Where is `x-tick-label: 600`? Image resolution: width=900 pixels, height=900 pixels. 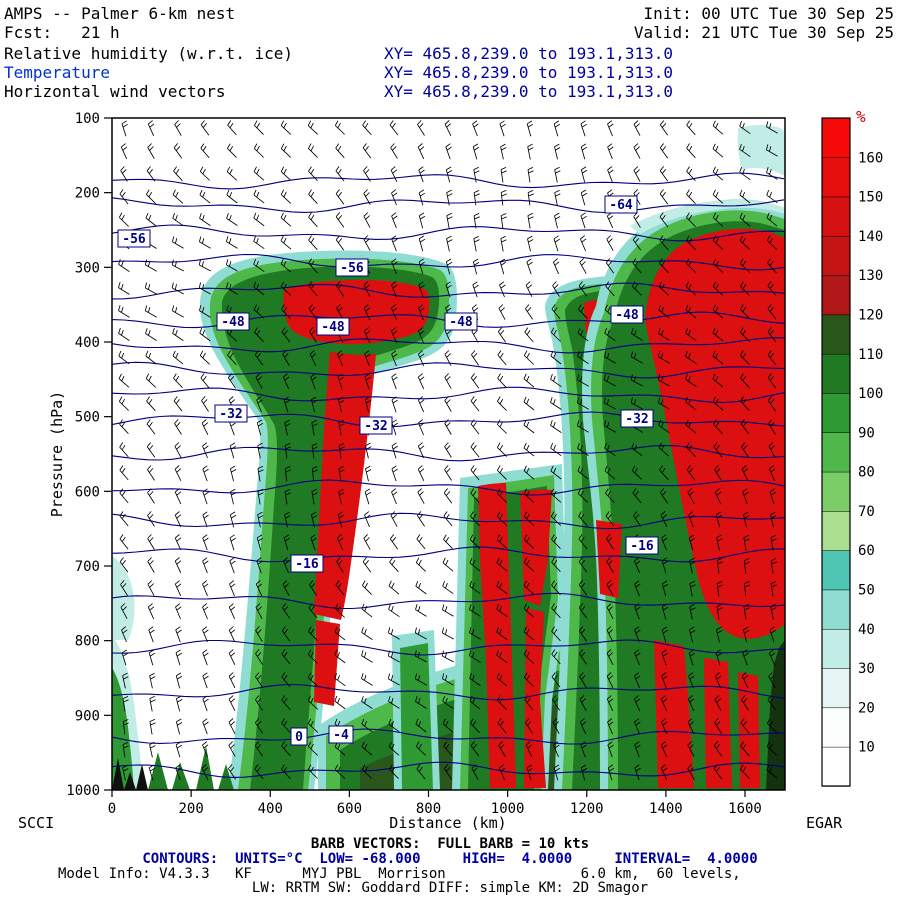
x-tick-label: 600 is located at coordinates (349, 809).